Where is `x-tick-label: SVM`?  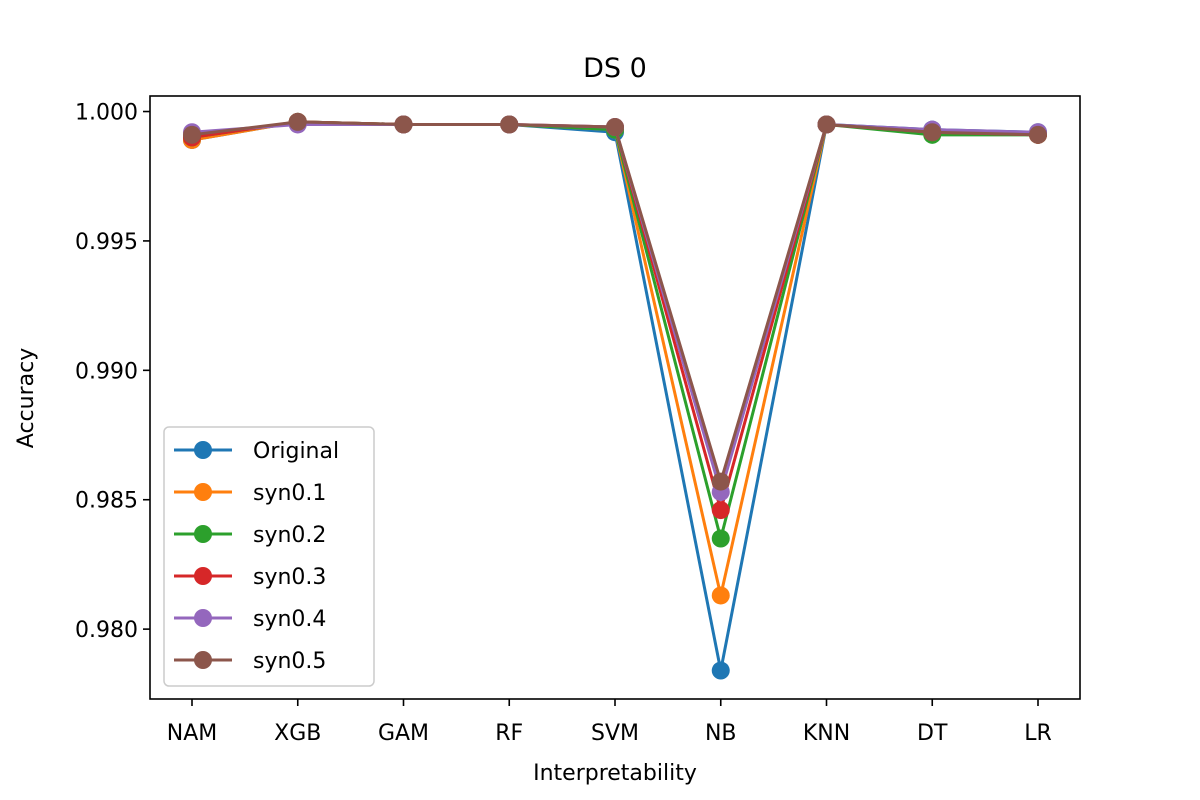 x-tick-label: SVM is located at coordinates (615, 733).